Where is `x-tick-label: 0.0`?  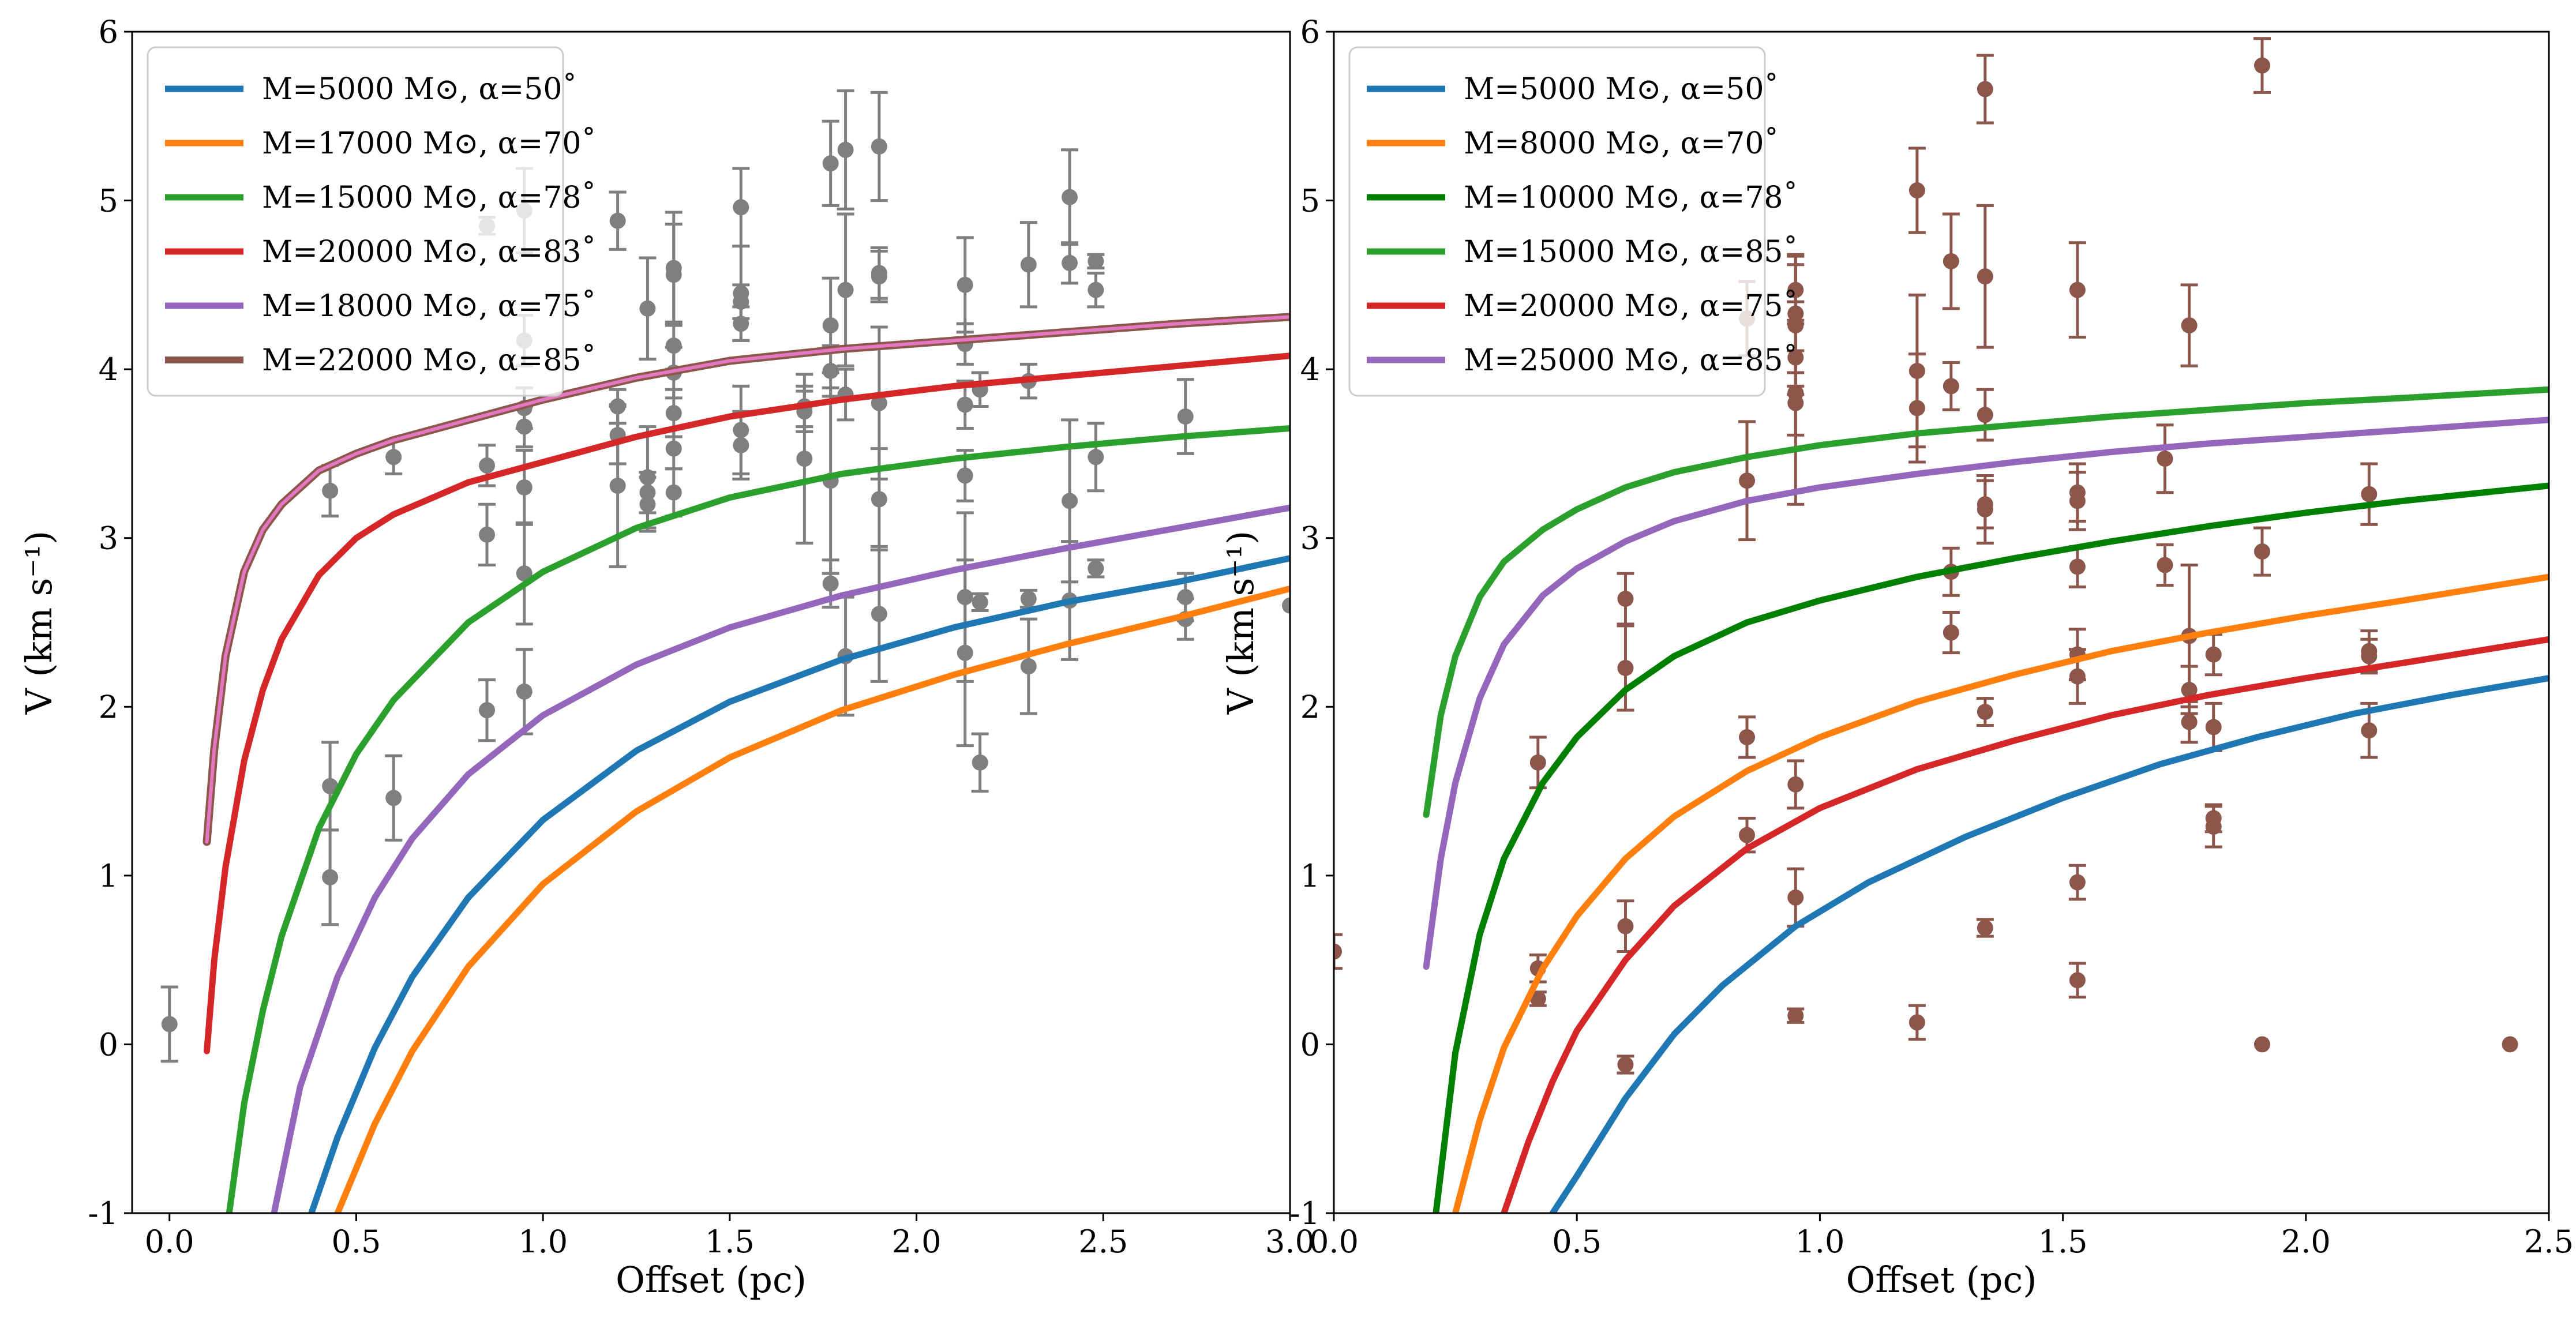
x-tick-label: 0.0 is located at coordinates (1334, 1242).